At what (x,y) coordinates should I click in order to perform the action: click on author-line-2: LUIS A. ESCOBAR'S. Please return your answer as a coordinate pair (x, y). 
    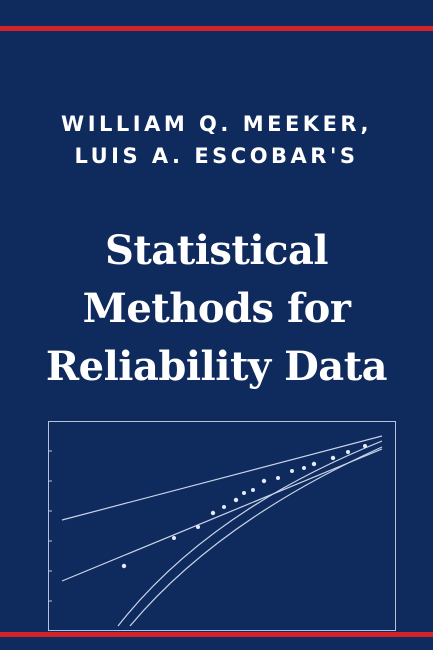
    Looking at the image, I should click on (216, 156).